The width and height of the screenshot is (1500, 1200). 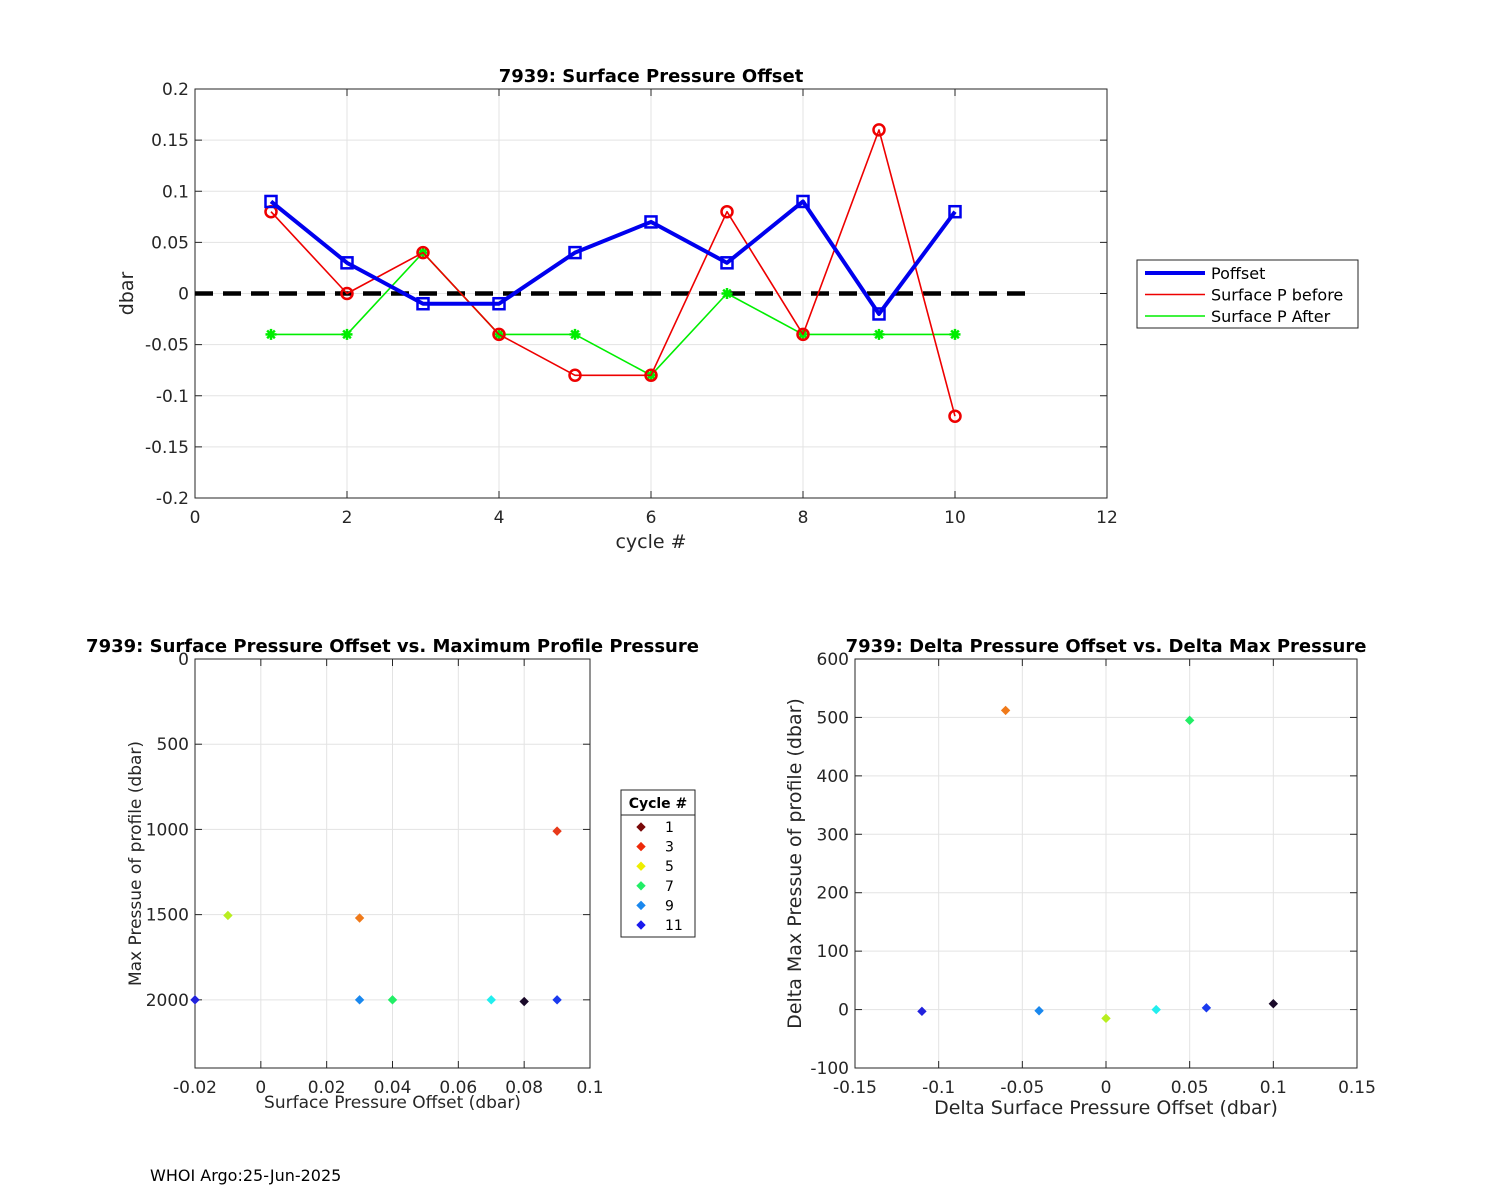 I want to click on chart2-legend-label: 3, so click(x=669, y=848).